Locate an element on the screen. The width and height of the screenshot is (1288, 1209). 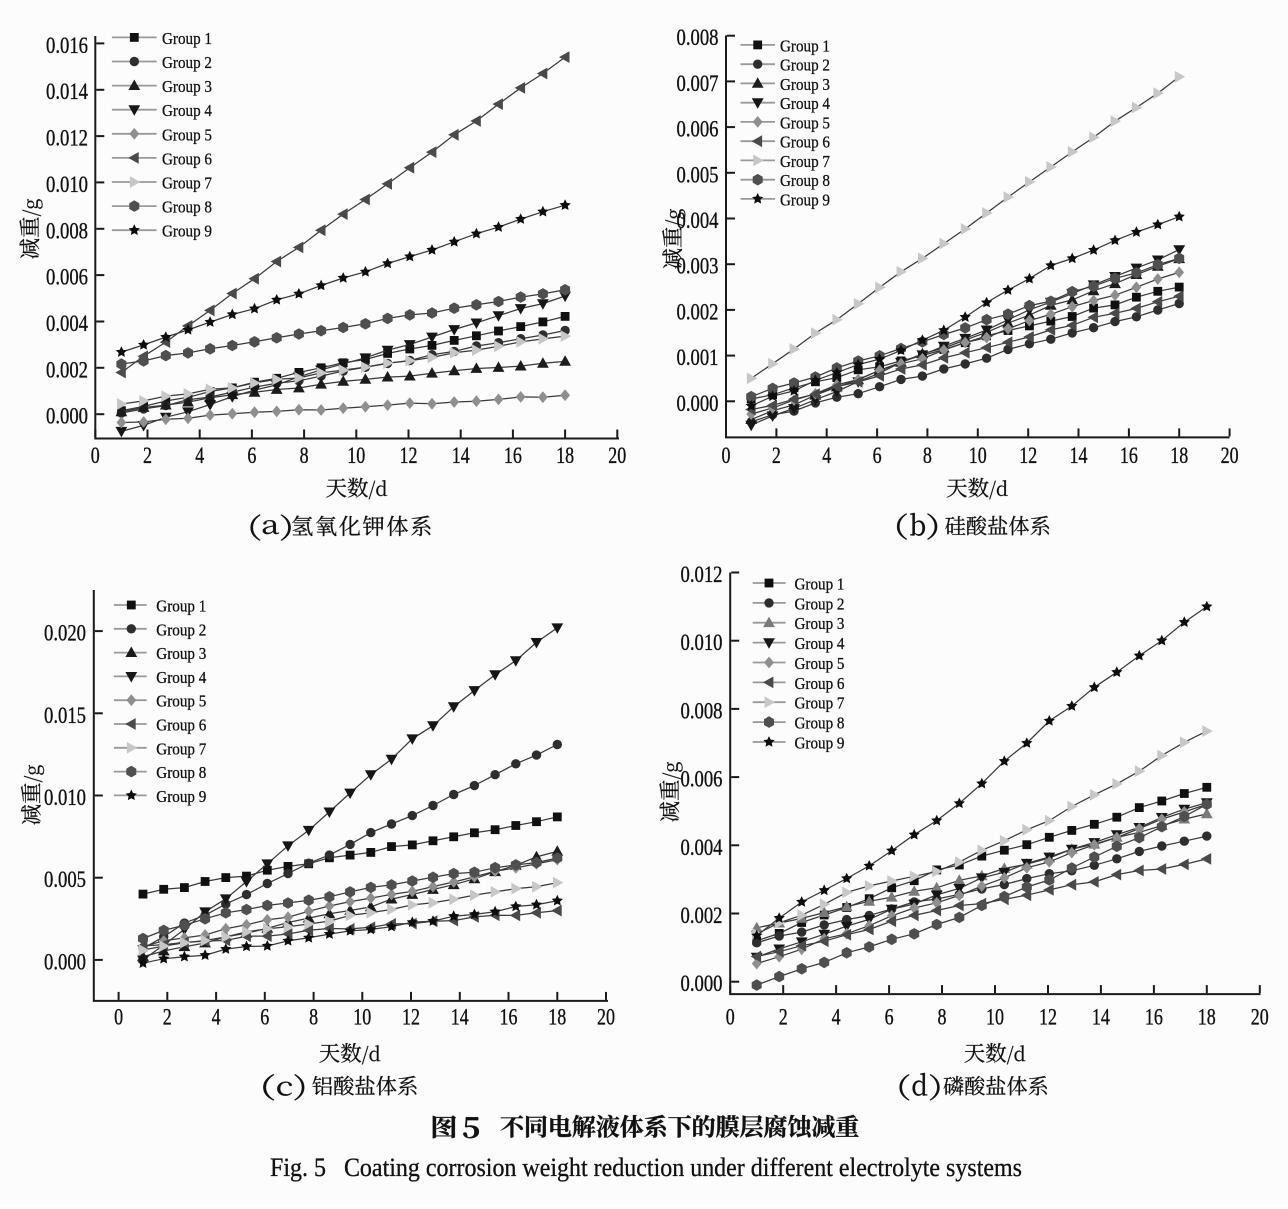
svg-text: 0.015 is located at coordinates (65, 716).